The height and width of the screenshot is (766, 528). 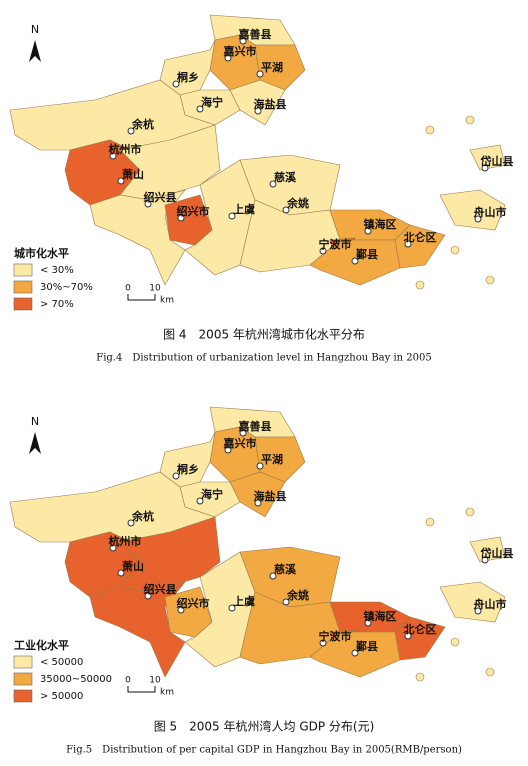 What do you see at coordinates (133, 174) in the screenshot?
I see `place-label: 萧山` at bounding box center [133, 174].